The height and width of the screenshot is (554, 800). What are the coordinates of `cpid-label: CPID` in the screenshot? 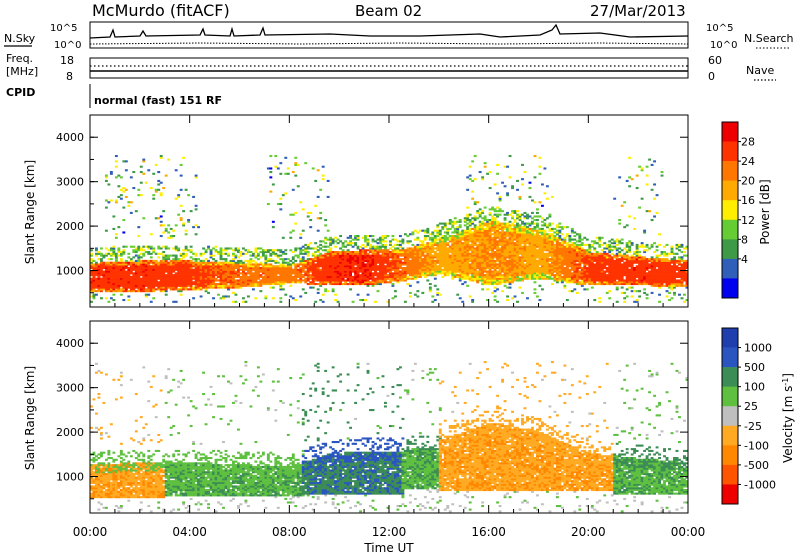 It's located at (20, 92).